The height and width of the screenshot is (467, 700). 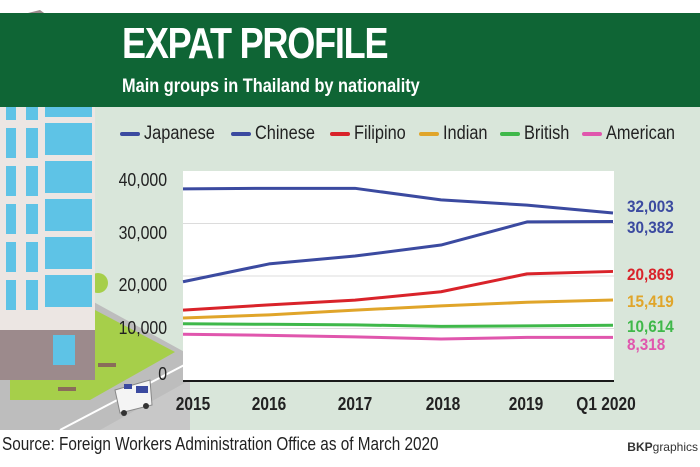 What do you see at coordinates (398, 251) in the screenshot?
I see `series-line-chinese` at bounding box center [398, 251].